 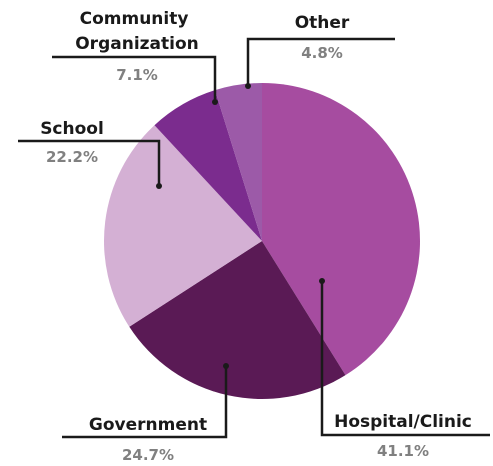 I want to click on slice-value: 4.8%, so click(x=322, y=53).